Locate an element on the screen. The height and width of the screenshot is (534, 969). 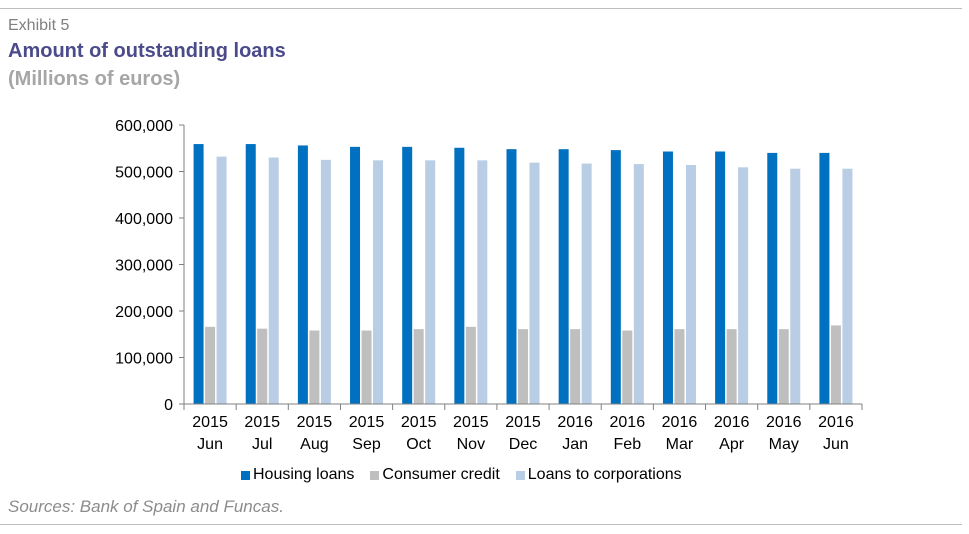
y-tick-label-1: 100,000 is located at coordinates (144, 359).